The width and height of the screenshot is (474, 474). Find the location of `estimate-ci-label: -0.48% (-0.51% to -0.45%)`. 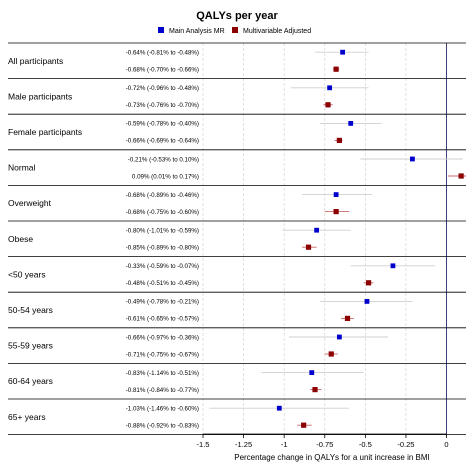

estimate-ci-label: -0.48% (-0.51% to -0.45%) is located at coordinates (162, 283).